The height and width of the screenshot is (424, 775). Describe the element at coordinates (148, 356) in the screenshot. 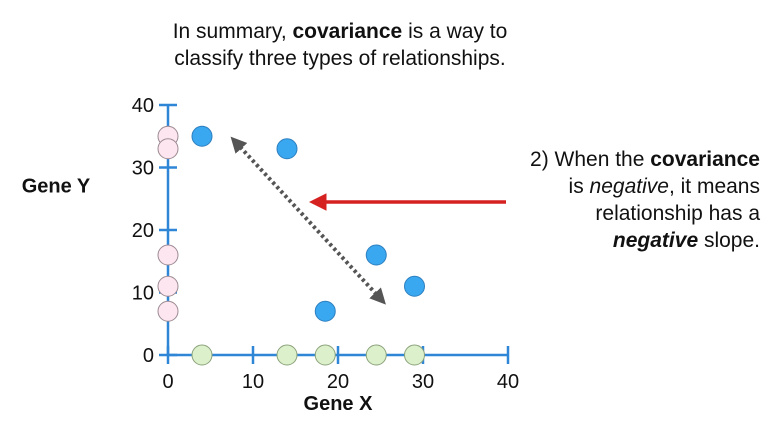

I see `y-tick-label: 0` at that location.